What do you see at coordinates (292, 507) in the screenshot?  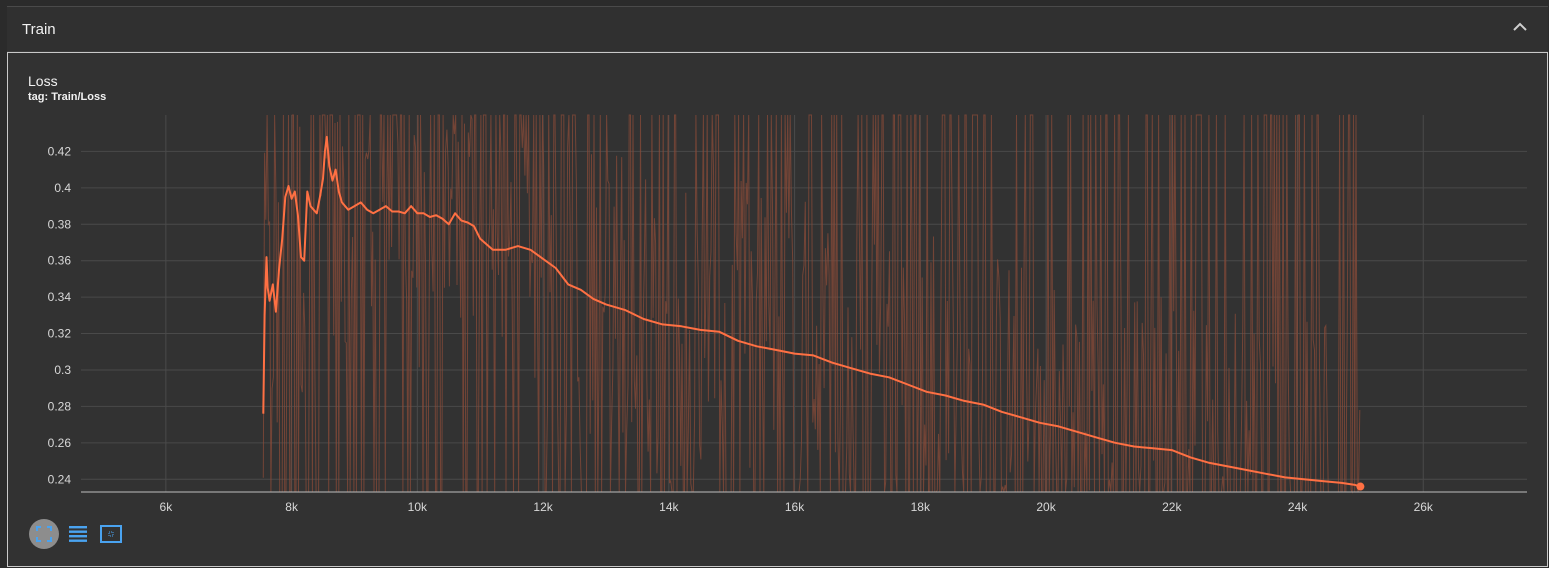 I see `x-tick-label: 8k` at bounding box center [292, 507].